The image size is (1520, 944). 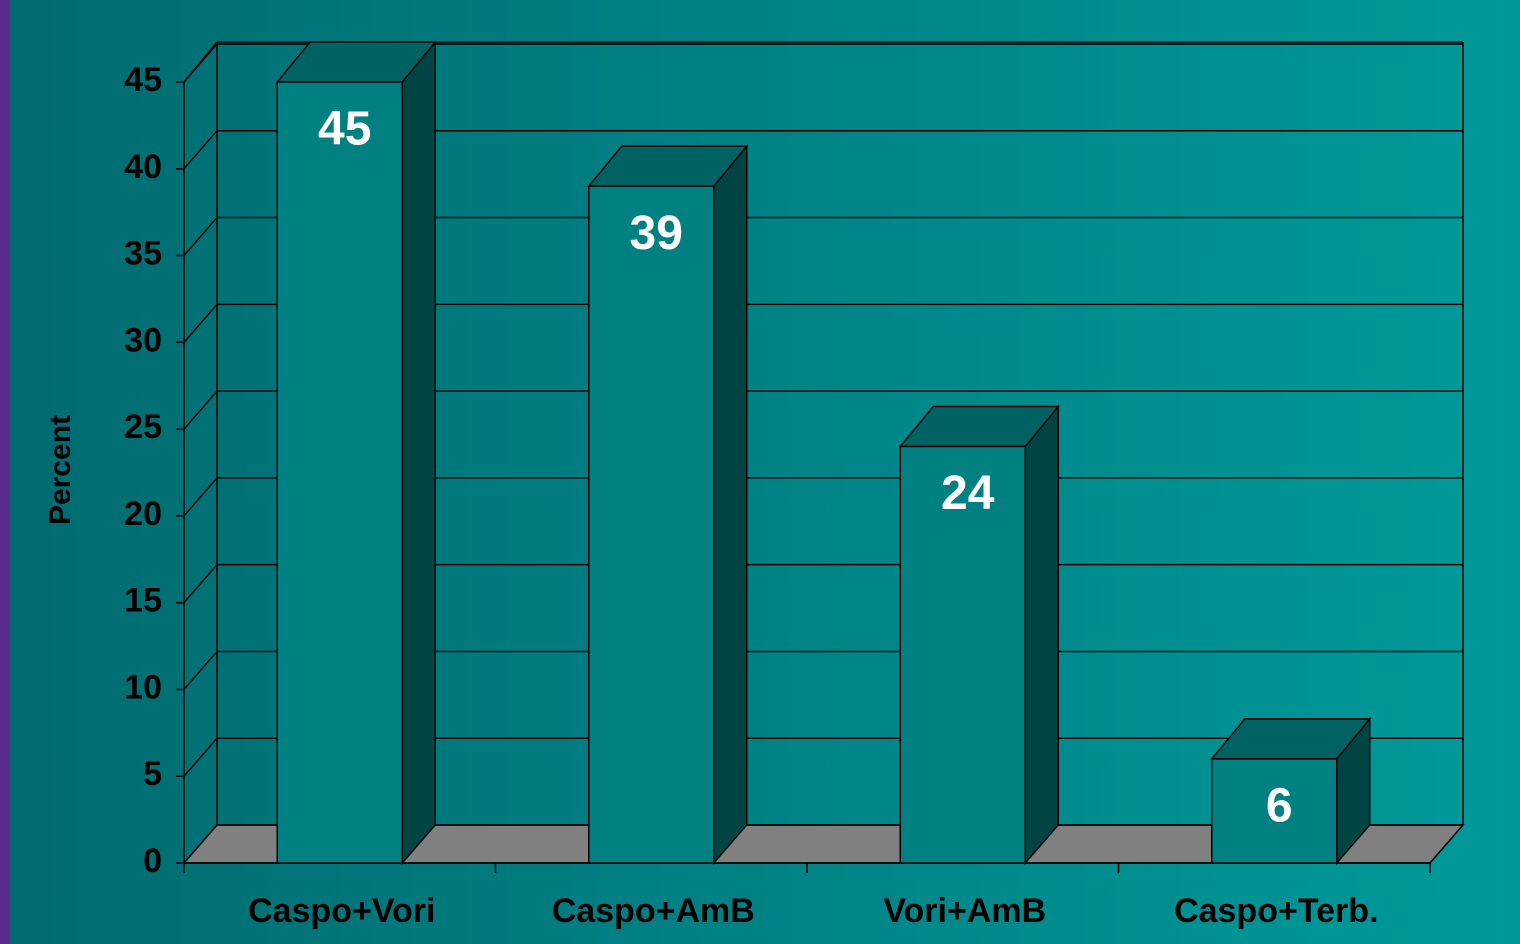 What do you see at coordinates (1276, 911) in the screenshot?
I see `x-tick-label: Caspo+Terb.` at bounding box center [1276, 911].